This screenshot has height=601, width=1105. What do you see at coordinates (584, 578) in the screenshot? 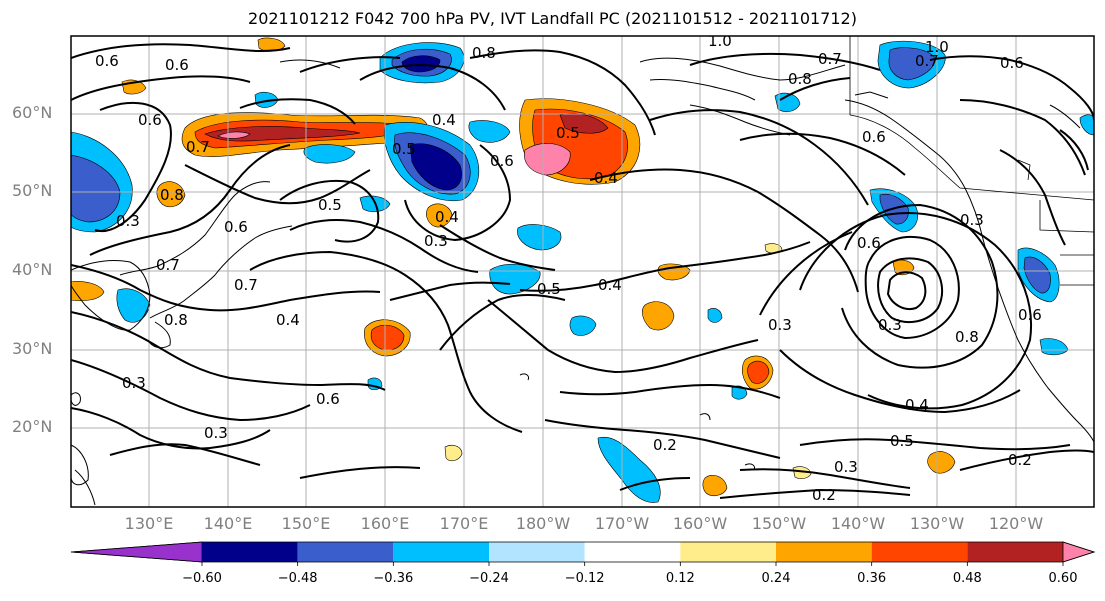
I see `colorbar-tick-label: −0.12` at bounding box center [584, 578].